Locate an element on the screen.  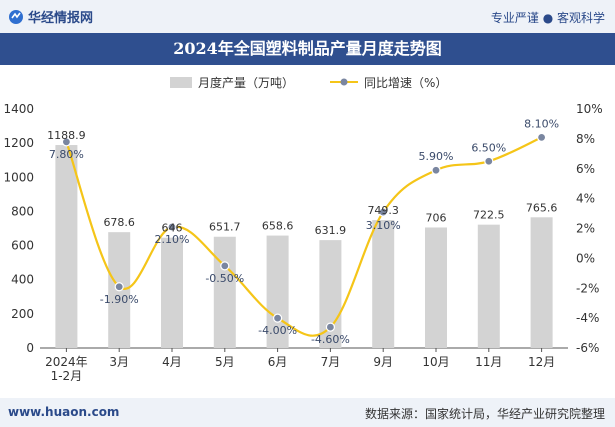
data-source: 数据来源：国家统计局，华经产业研究院整理 is located at coordinates (484, 414).